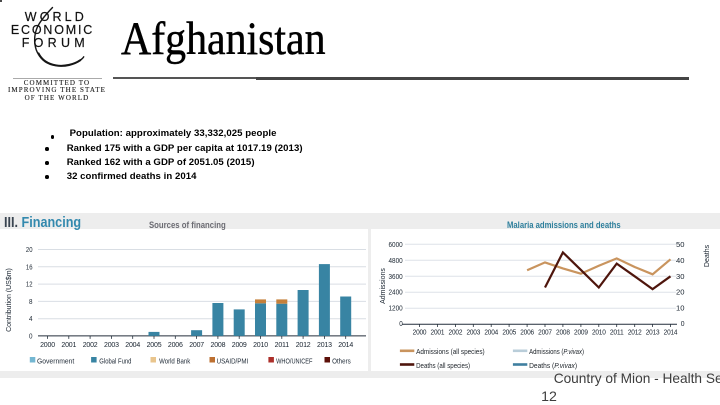  What do you see at coordinates (294, 362) in the screenshot?
I see `svg-text: WHO/UNICEF` at bounding box center [294, 362].